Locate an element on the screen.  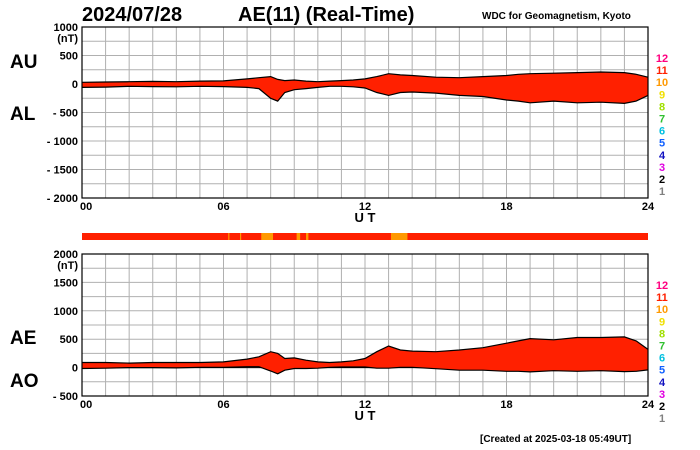
upper-y-tick-label: - 500 is located at coordinates (65, 114).